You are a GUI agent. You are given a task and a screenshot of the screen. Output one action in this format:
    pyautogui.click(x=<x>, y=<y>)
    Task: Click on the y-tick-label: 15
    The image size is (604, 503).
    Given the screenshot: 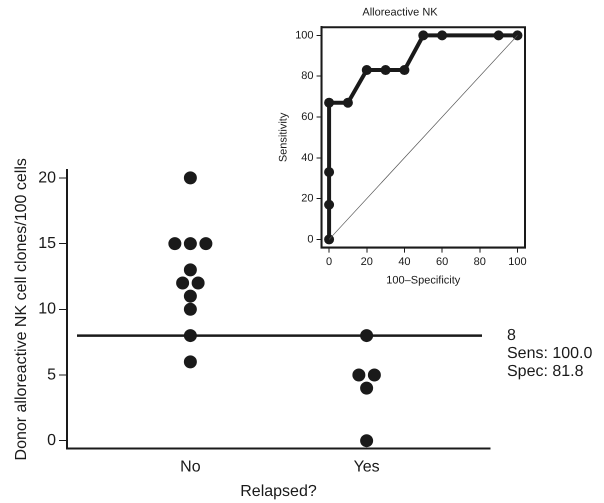 What is the action you would take?
    pyautogui.click(x=47, y=243)
    